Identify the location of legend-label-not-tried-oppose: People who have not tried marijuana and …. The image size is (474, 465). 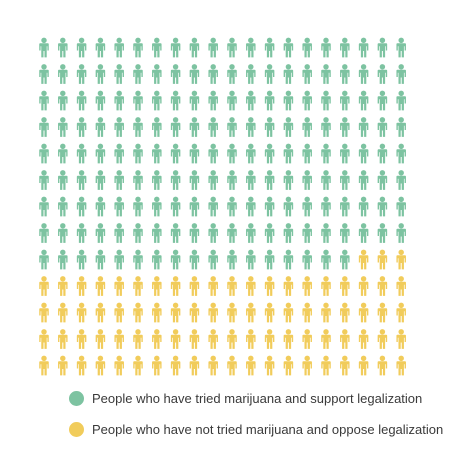
(268, 429).